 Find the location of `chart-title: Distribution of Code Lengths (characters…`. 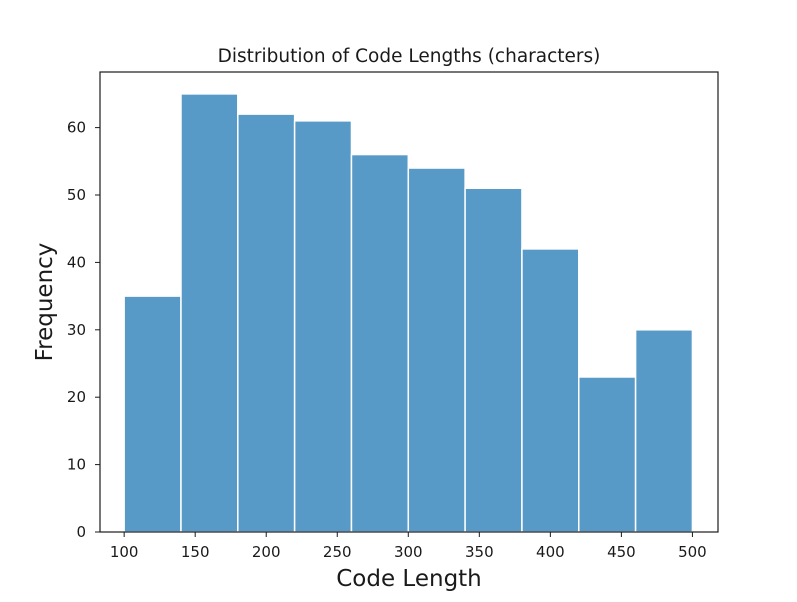

chart-title: Distribution of Code Lengths (characters… is located at coordinates (409, 56).